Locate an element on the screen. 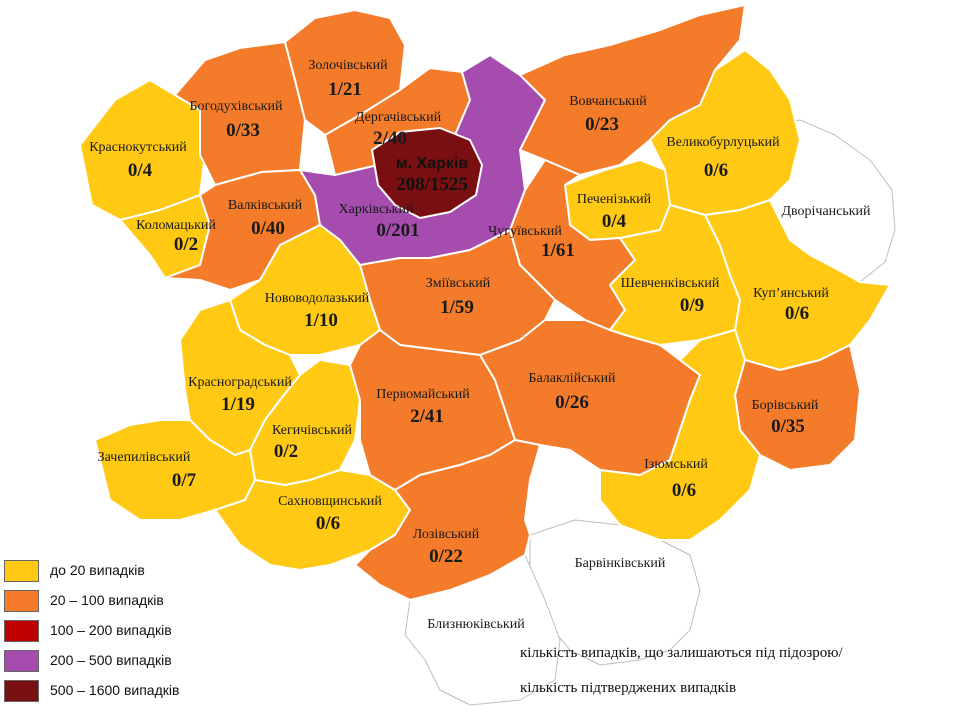  legend-label: до 20 випадків is located at coordinates (97, 570).